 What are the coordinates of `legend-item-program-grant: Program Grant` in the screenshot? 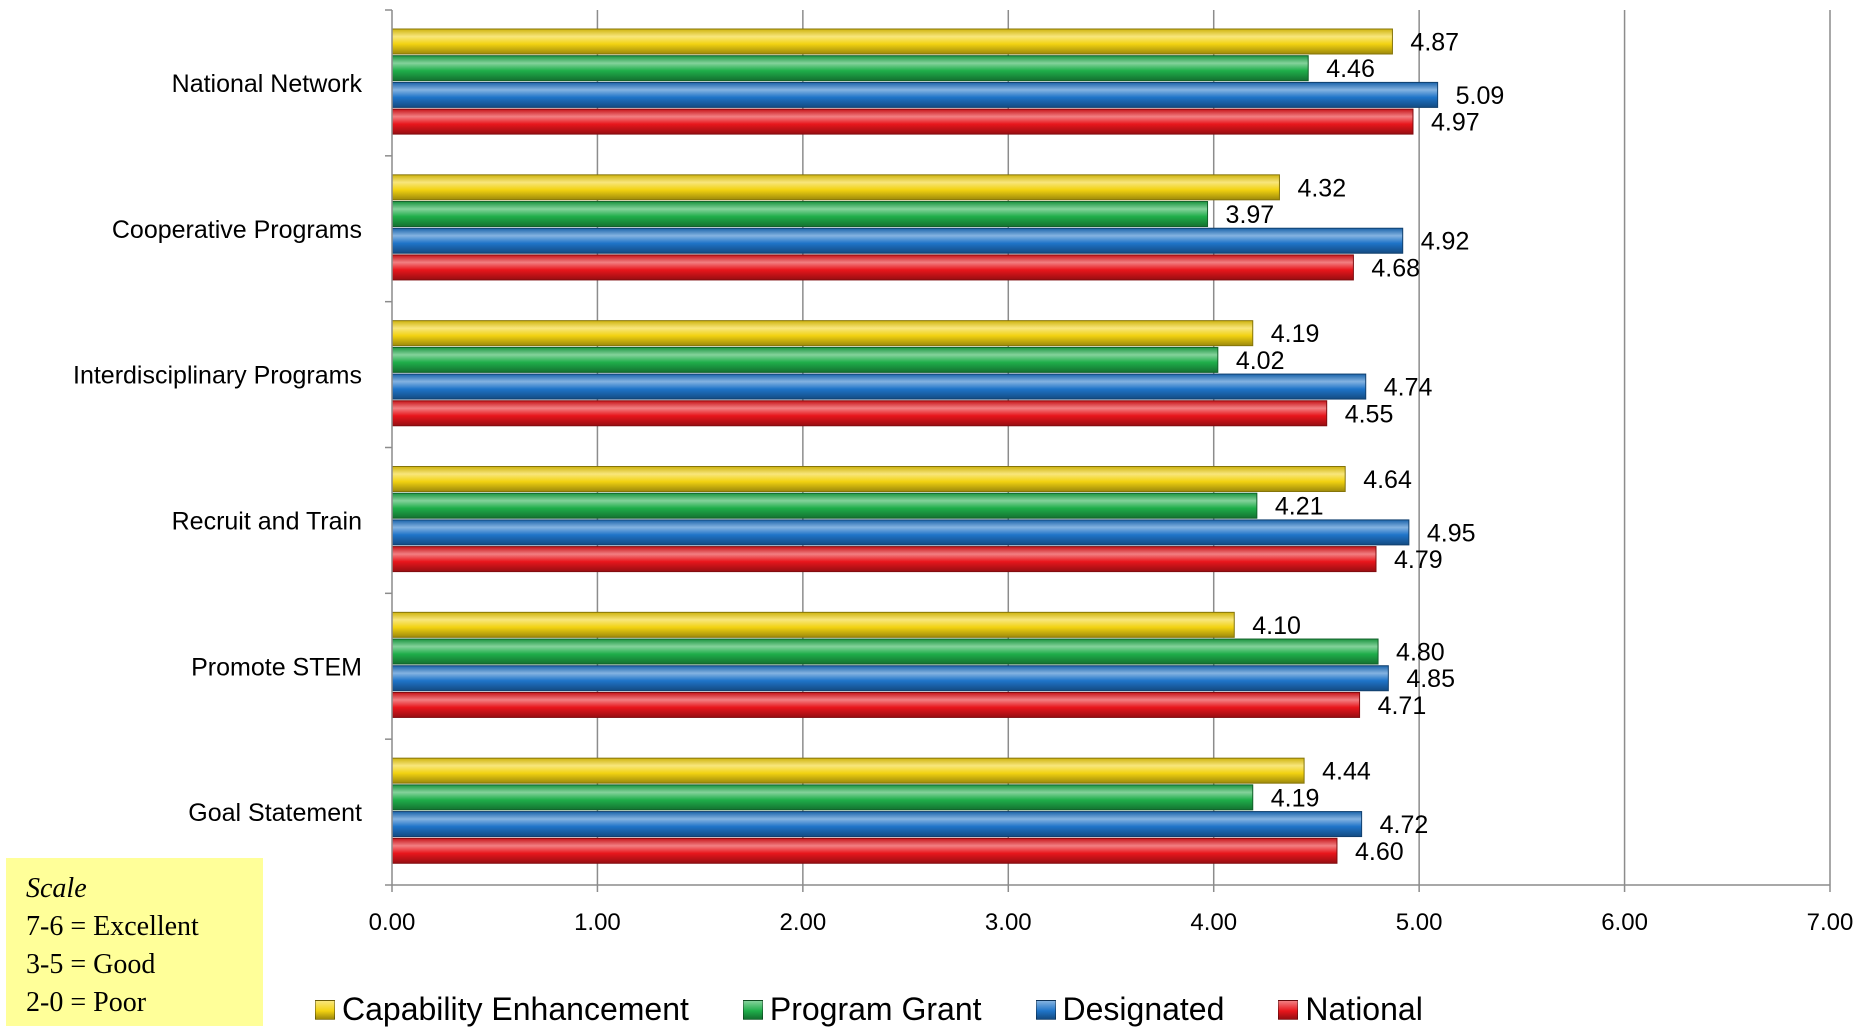 It's located at (862, 1009).